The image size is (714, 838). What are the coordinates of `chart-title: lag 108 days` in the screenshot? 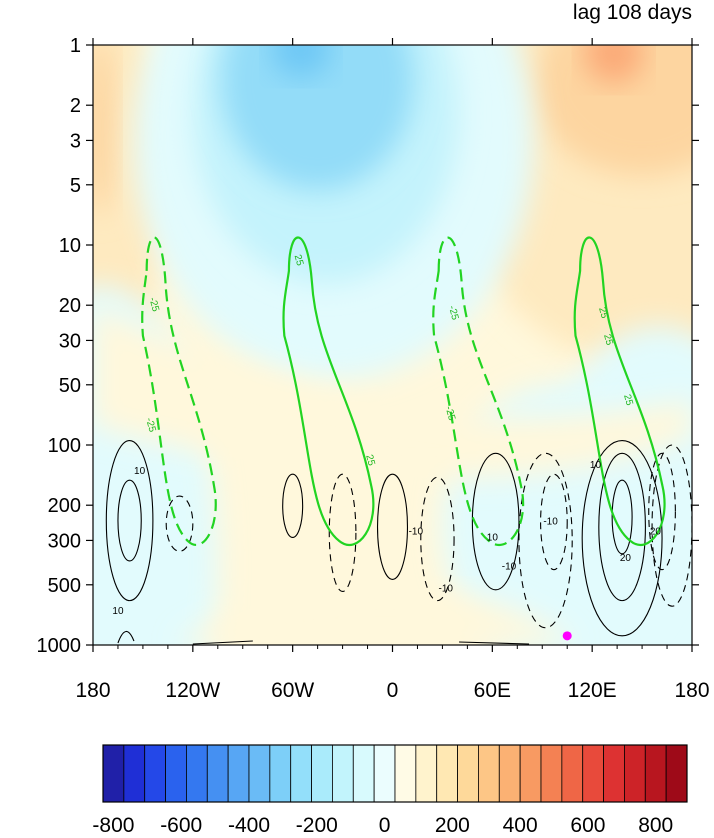 It's located at (632, 12).